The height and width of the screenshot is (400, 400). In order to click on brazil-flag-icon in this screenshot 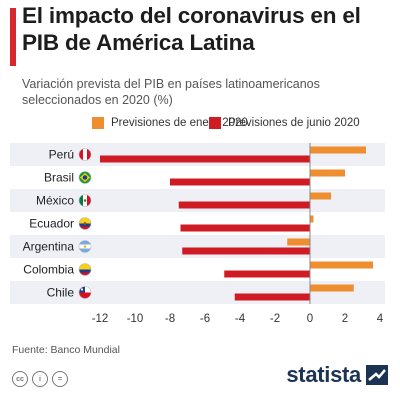, I will do `click(85, 177)`.